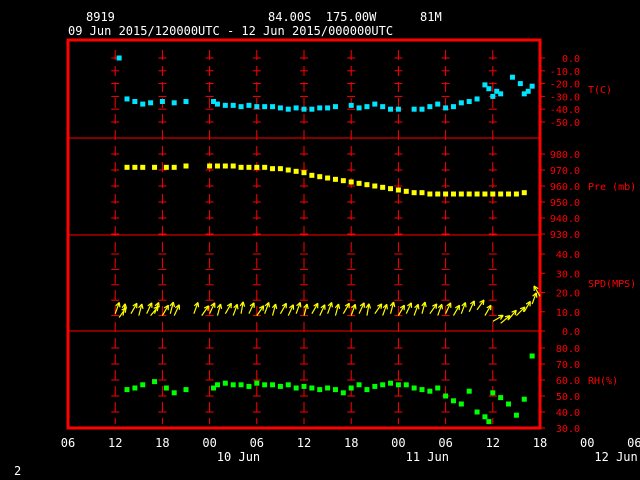  What do you see at coordinates (565, 203) in the screenshot?
I see `y-tick-label: 950.0` at bounding box center [565, 203].